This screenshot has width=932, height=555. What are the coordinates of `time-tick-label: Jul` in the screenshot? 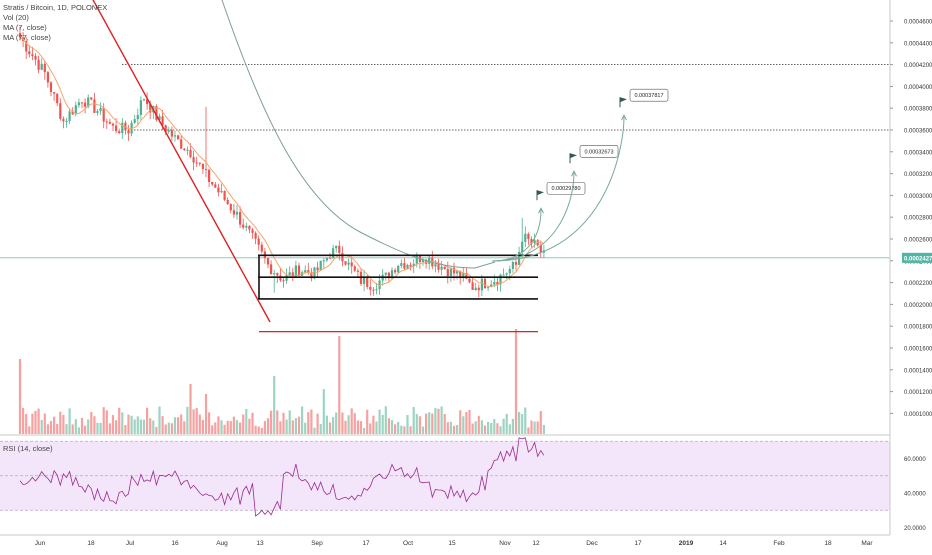 It's located at (130, 543).